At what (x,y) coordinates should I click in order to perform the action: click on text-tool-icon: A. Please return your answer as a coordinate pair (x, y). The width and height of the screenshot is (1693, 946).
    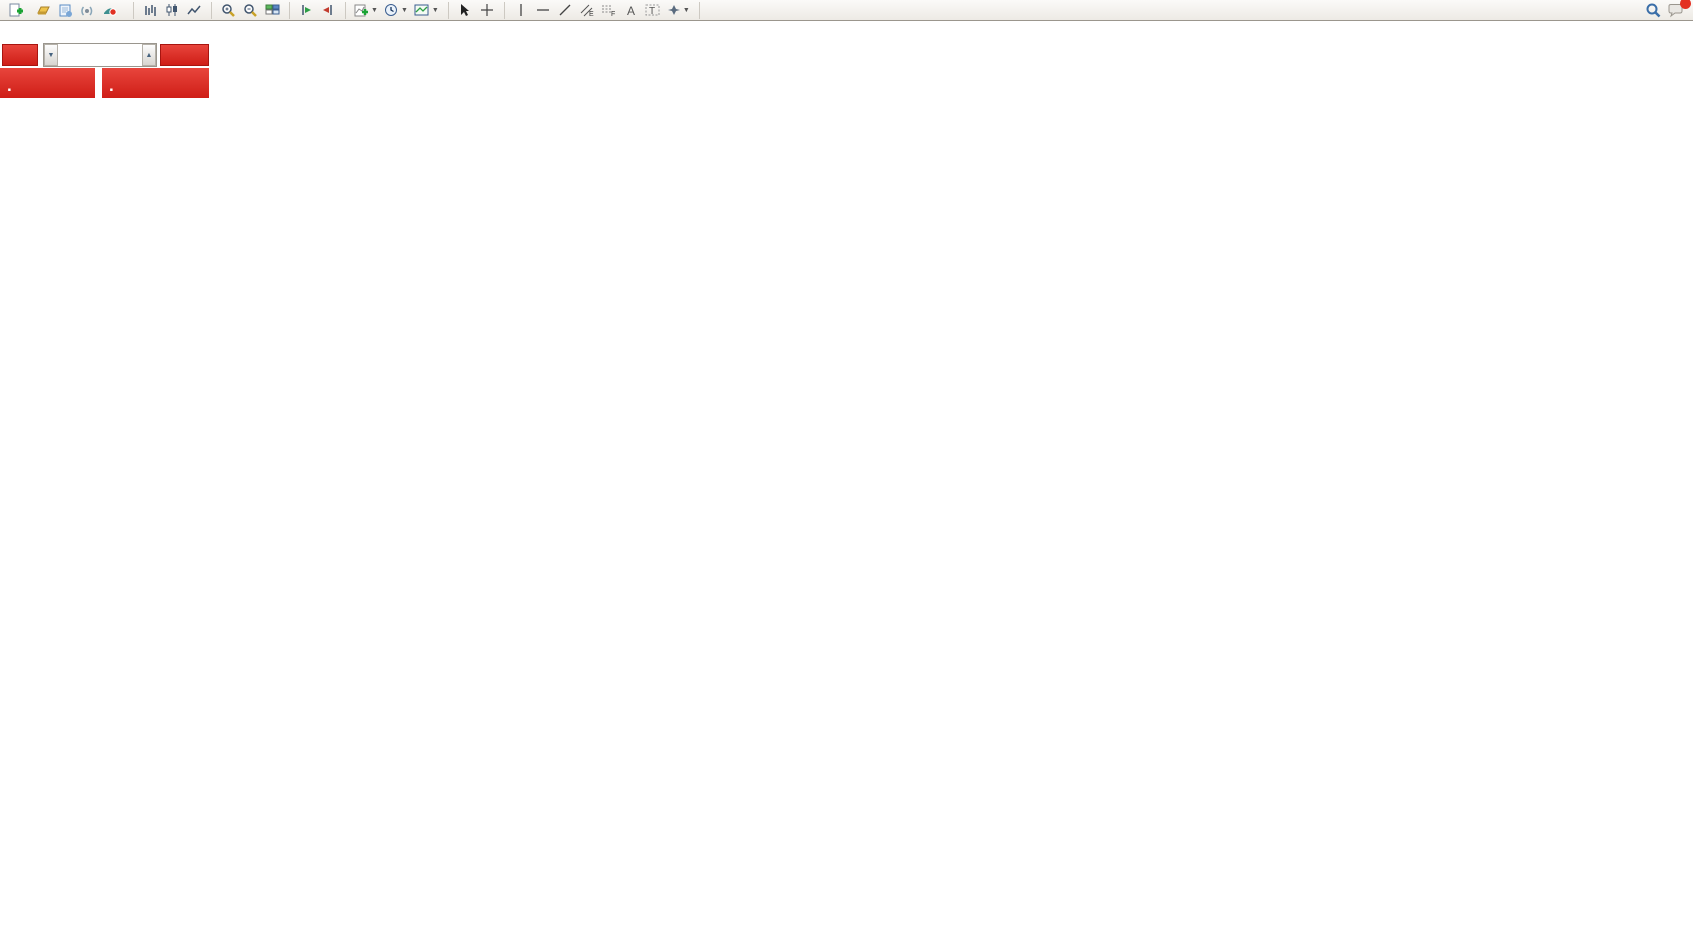
    Looking at the image, I should click on (631, 10).